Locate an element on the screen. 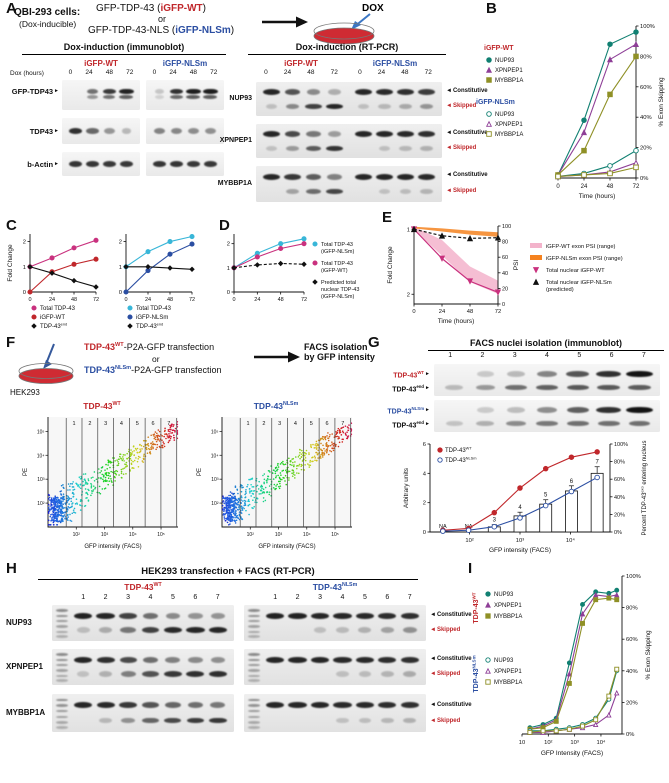 The height and width of the screenshot is (783, 669). chart-text: nuclear TDP-43 is located at coordinates (340, 290).